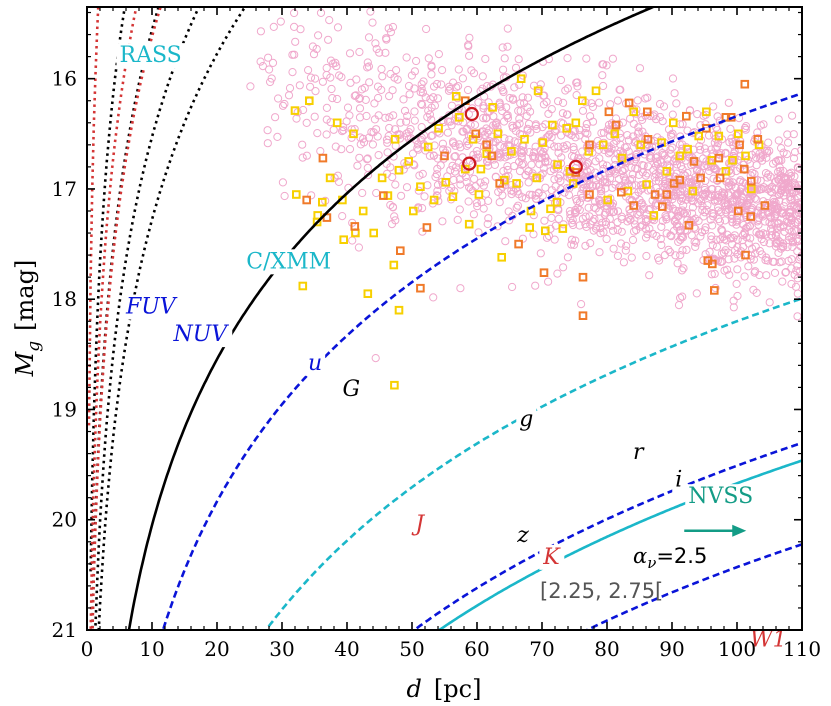 The height and width of the screenshot is (706, 831). Describe the element at coordinates (414, 689) in the screenshot. I see `x-axis-symbol: d` at that location.